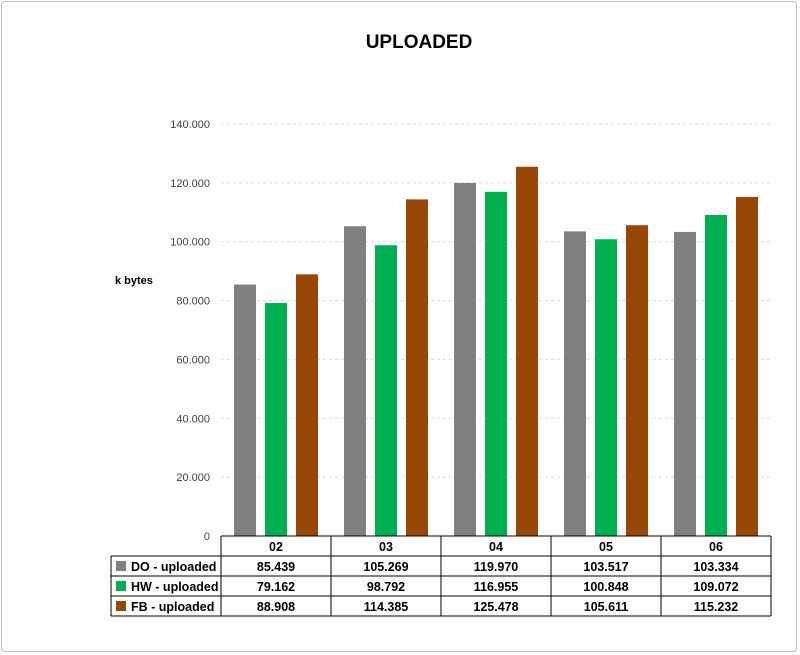 The height and width of the screenshot is (655, 800). What do you see at coordinates (193, 419) in the screenshot?
I see `y-tick-label: 40.000` at bounding box center [193, 419].